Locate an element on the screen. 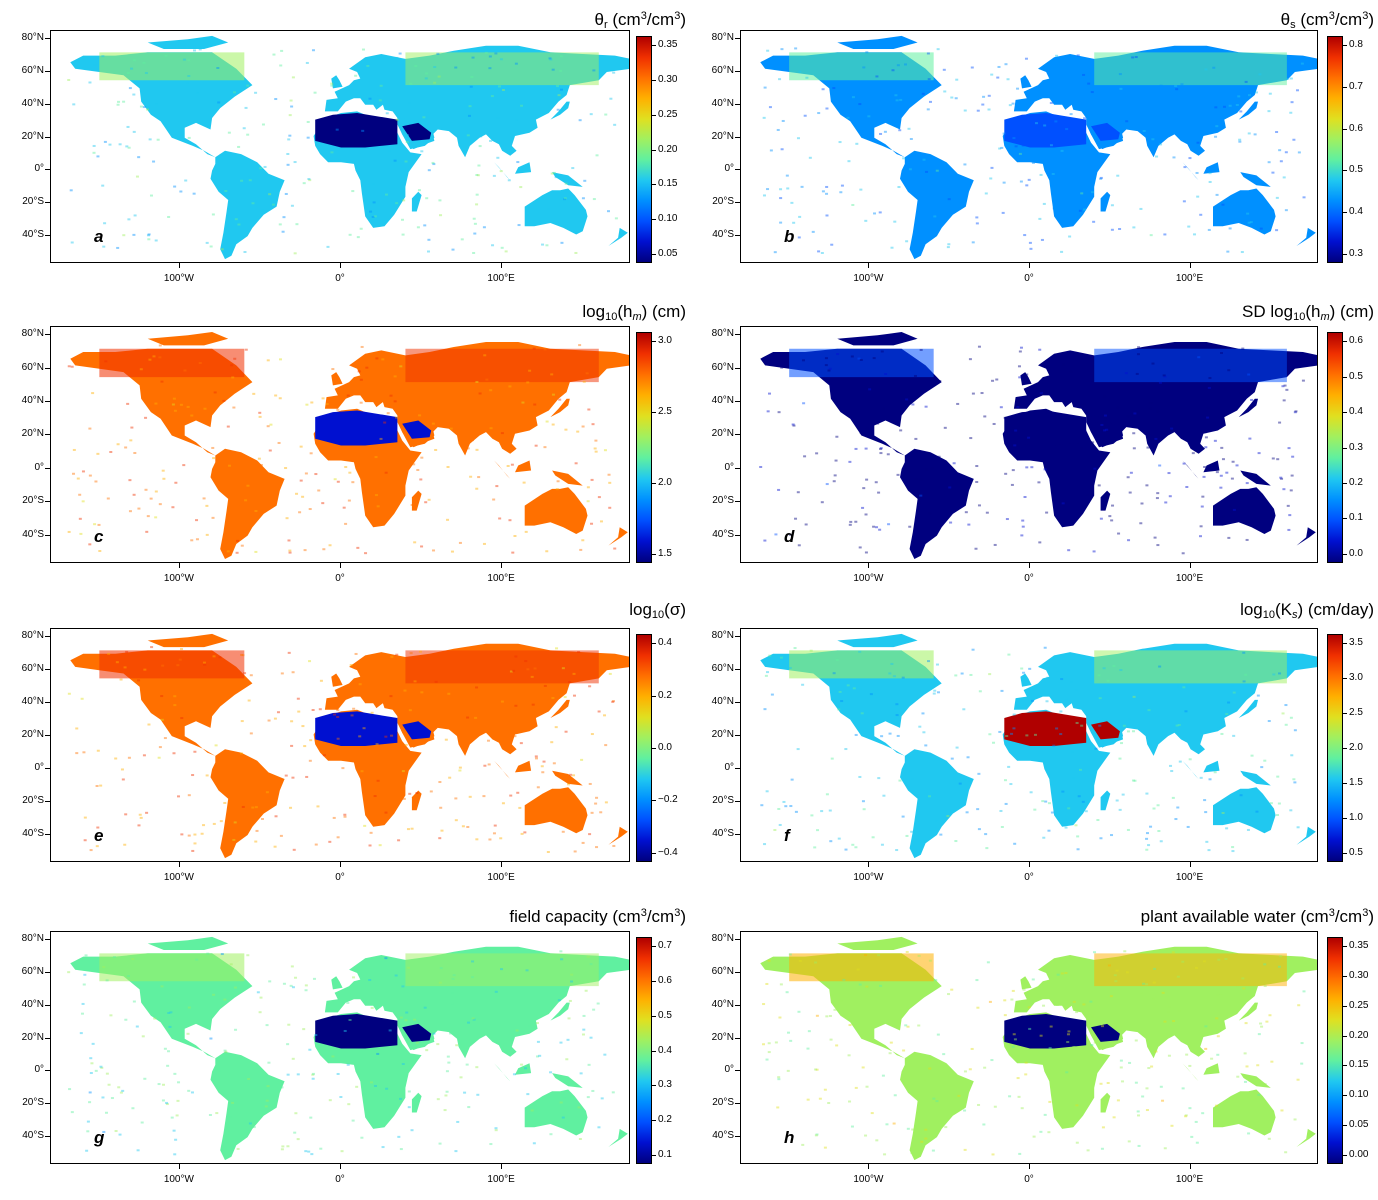 This screenshot has width=1378, height=1200. colorbar-tick-label: 0.20 is located at coordinates (668, 149).